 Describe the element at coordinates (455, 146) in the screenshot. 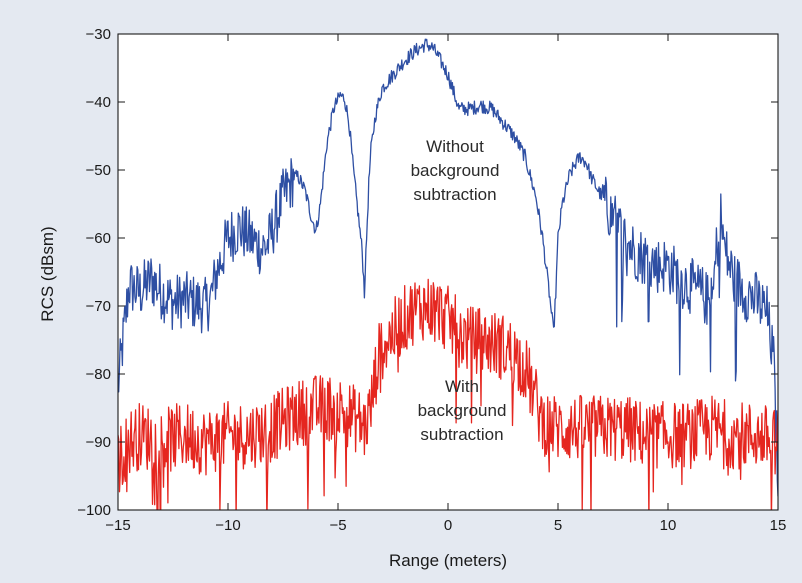

I see `series-annotation-0: Without` at that location.